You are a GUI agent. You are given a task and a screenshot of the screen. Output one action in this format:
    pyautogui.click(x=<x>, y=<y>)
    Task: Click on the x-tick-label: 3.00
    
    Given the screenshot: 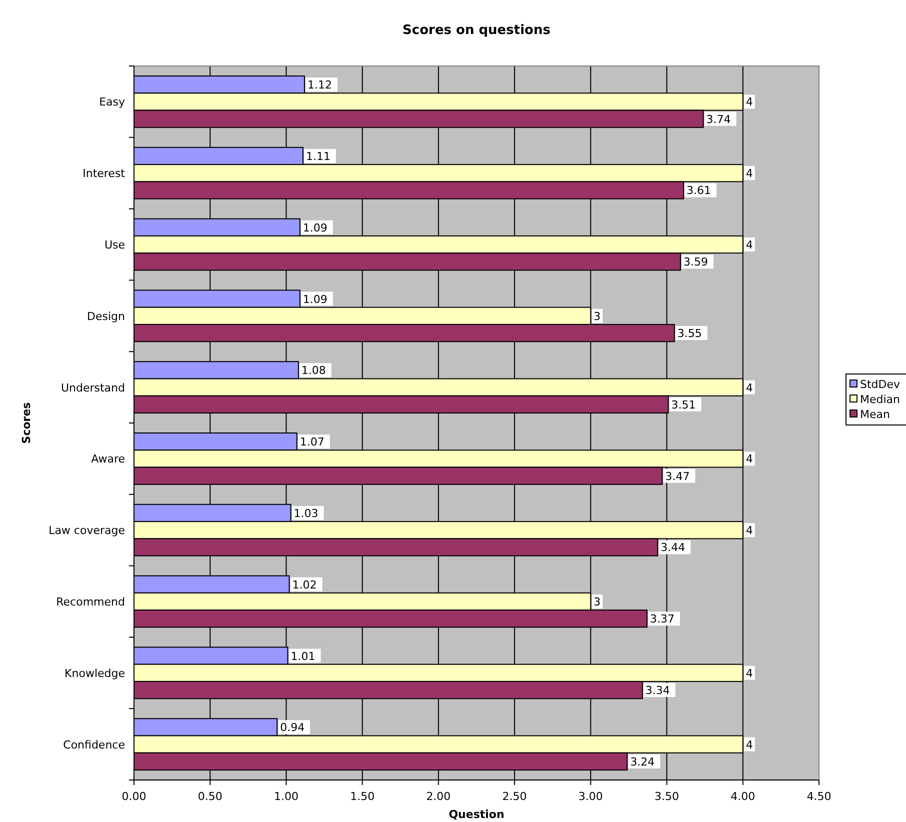 What is the action you would take?
    pyautogui.click(x=590, y=796)
    